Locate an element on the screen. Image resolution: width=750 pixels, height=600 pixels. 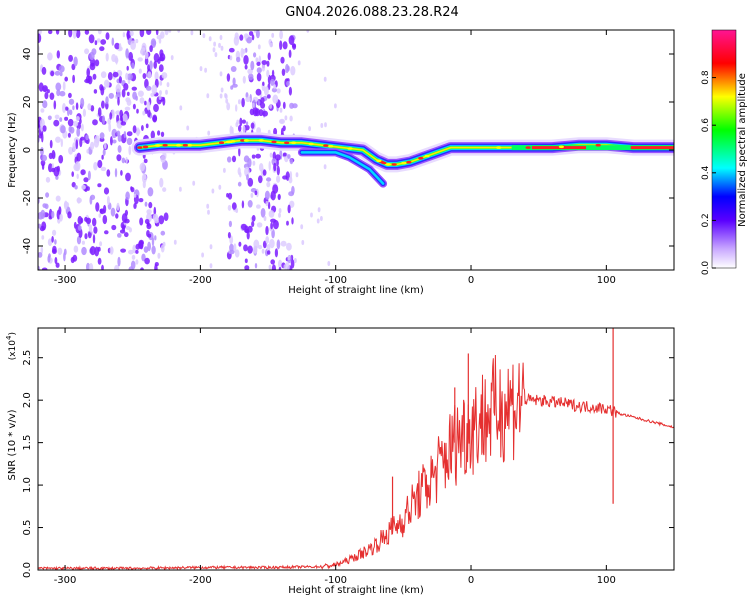
spectrogram-x-label: Height of straight line (km) is located at coordinates (356, 290).